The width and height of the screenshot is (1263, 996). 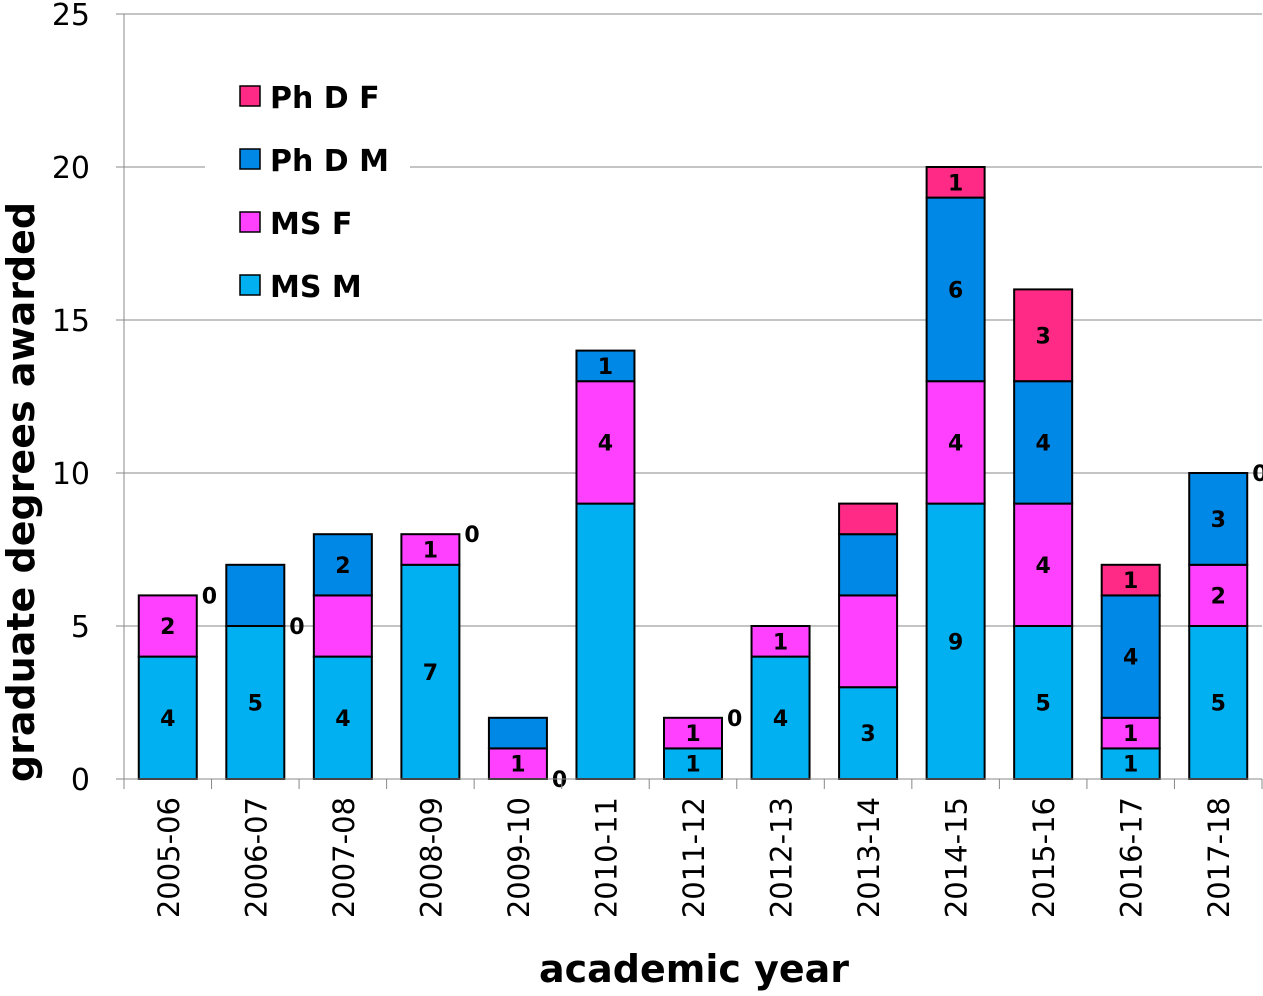 What do you see at coordinates (71, 321) in the screenshot?
I see `y-tick-label: 15` at bounding box center [71, 321].